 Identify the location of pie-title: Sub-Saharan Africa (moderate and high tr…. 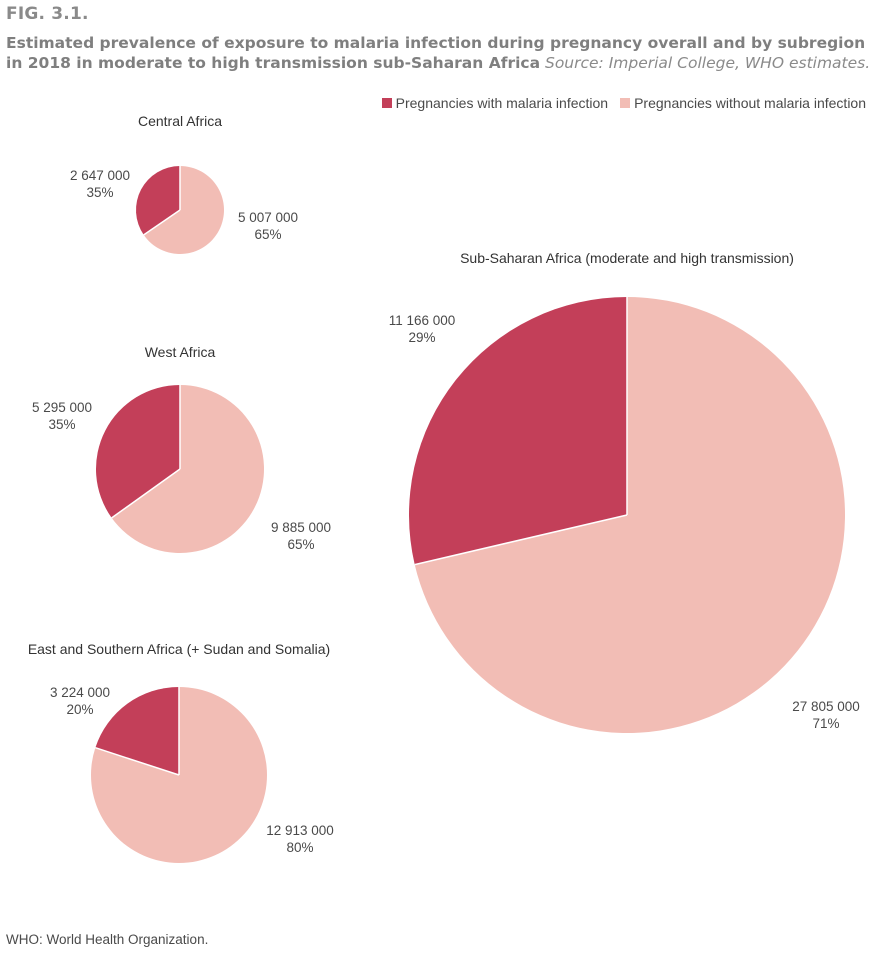
(627, 258).